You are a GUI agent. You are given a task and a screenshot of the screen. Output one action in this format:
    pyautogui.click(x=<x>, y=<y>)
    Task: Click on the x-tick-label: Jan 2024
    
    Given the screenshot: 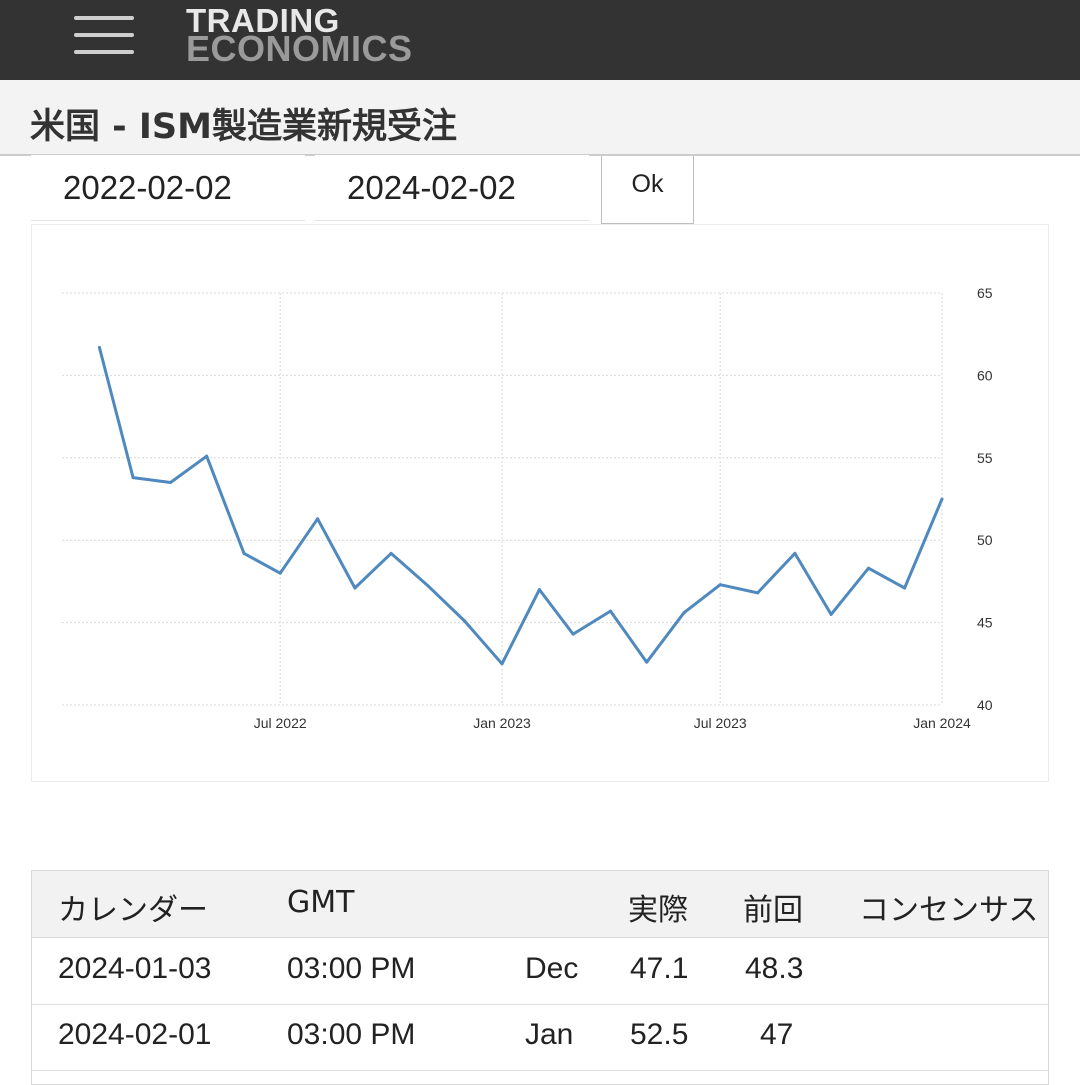 What is the action you would take?
    pyautogui.click(x=942, y=723)
    